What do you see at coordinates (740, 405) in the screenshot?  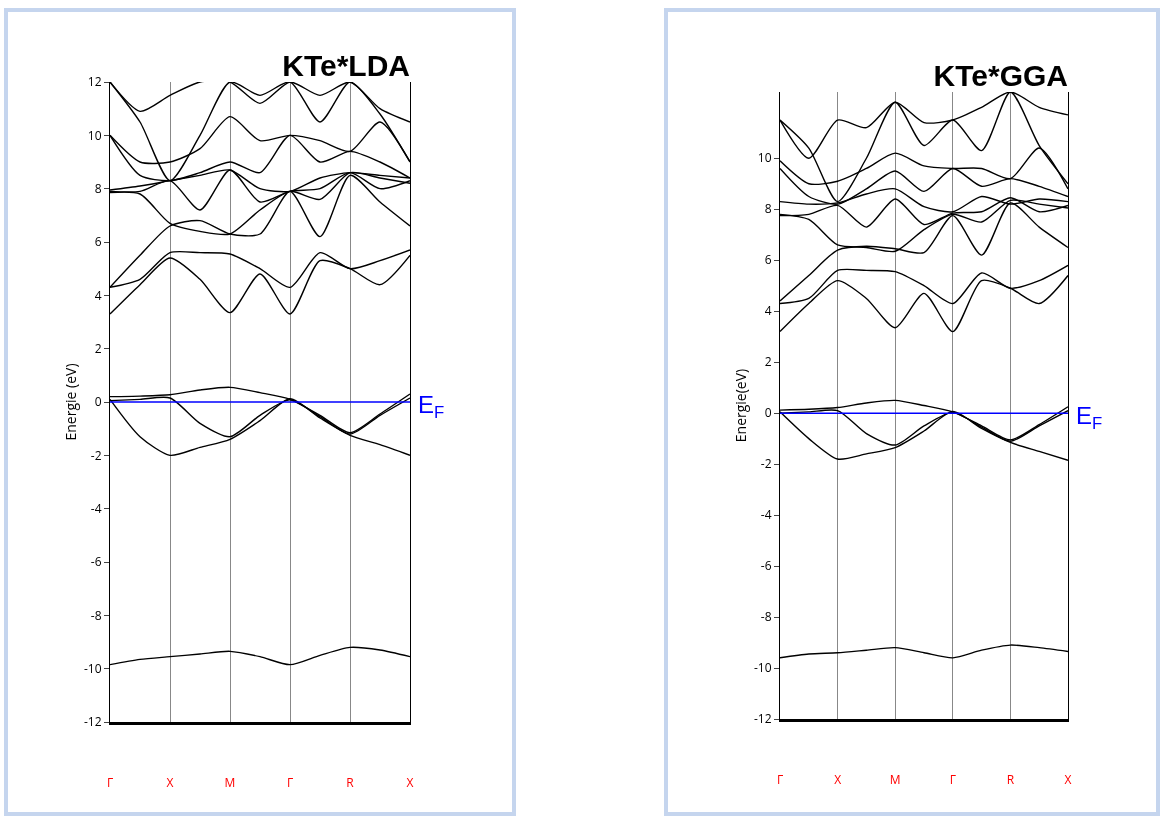 I see `y-axis-title: Energie(eV)` at bounding box center [740, 405].